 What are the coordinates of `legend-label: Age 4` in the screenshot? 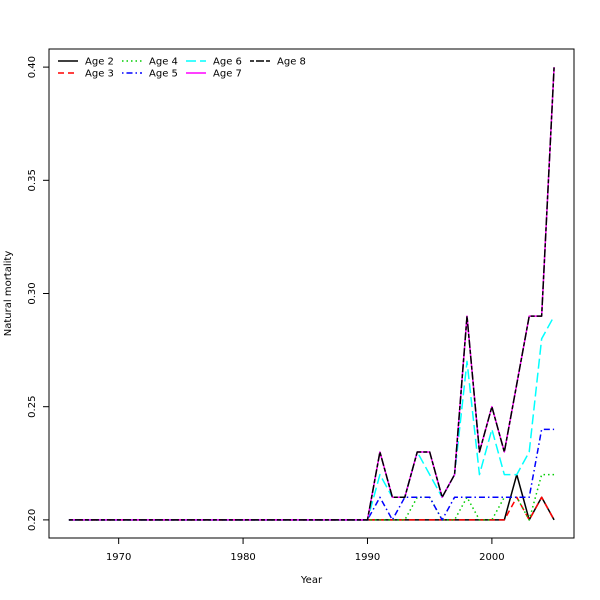 It's located at (163, 62).